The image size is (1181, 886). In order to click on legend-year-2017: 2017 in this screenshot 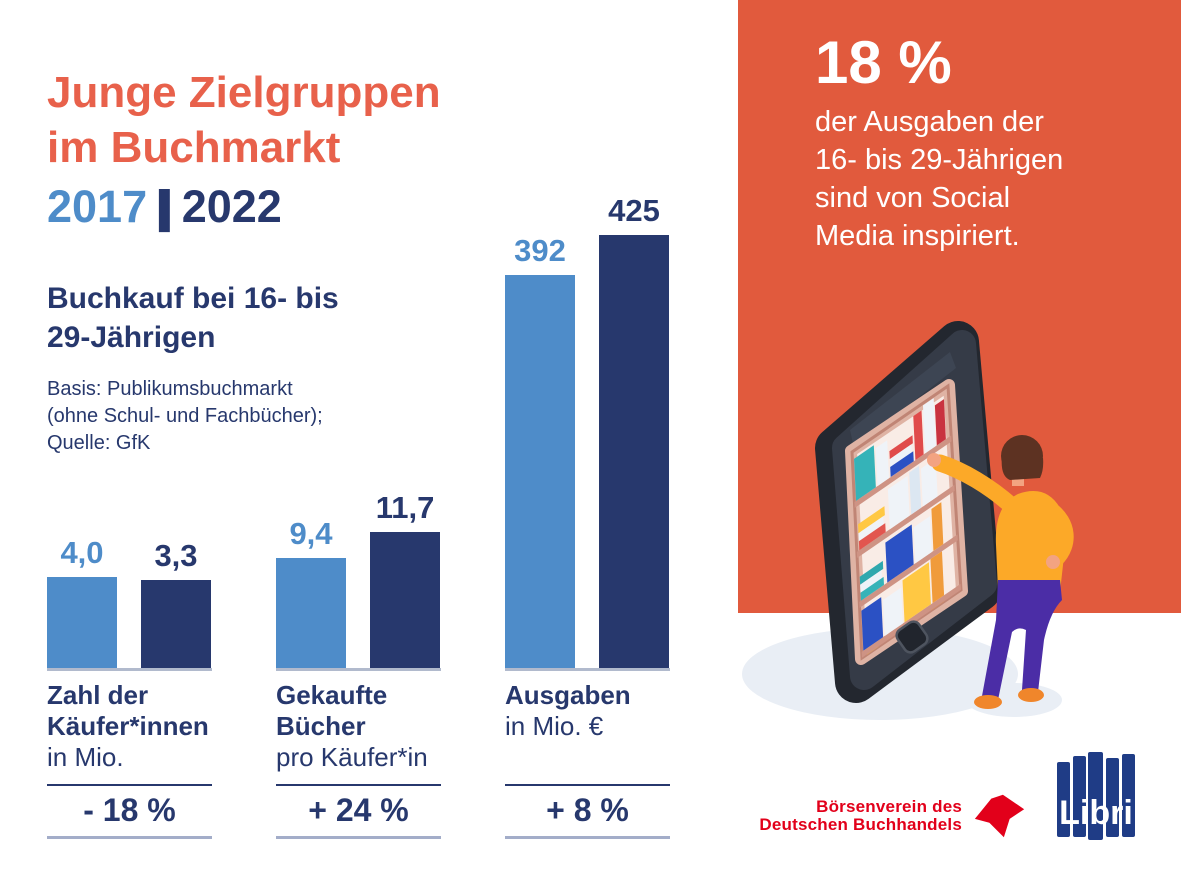, I will do `click(97, 206)`.